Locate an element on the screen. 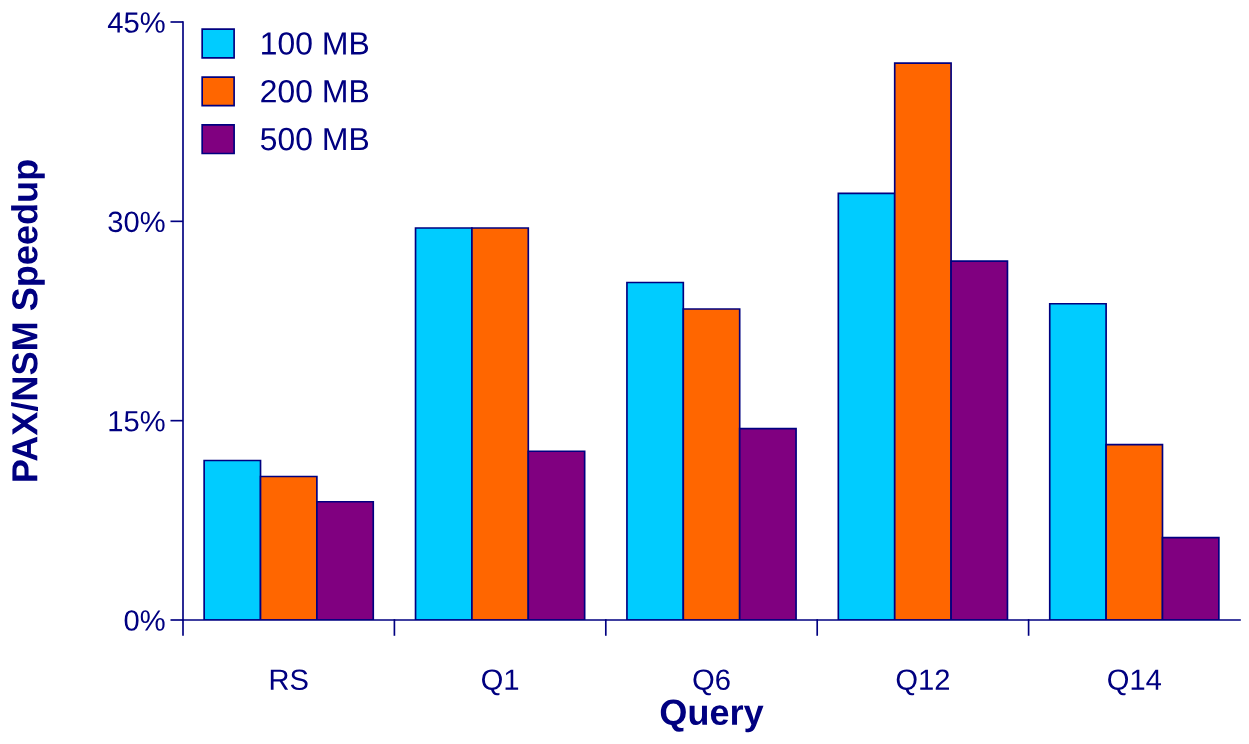 Image resolution: width=1249 pixels, height=744 pixels. x-tick-label: Q12 is located at coordinates (922, 682).